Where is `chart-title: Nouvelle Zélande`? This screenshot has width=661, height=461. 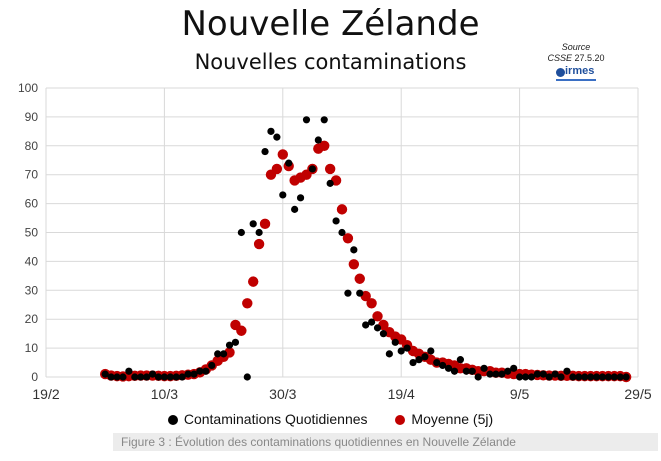
chart-title: Nouvelle Zélande is located at coordinates (330, 24).